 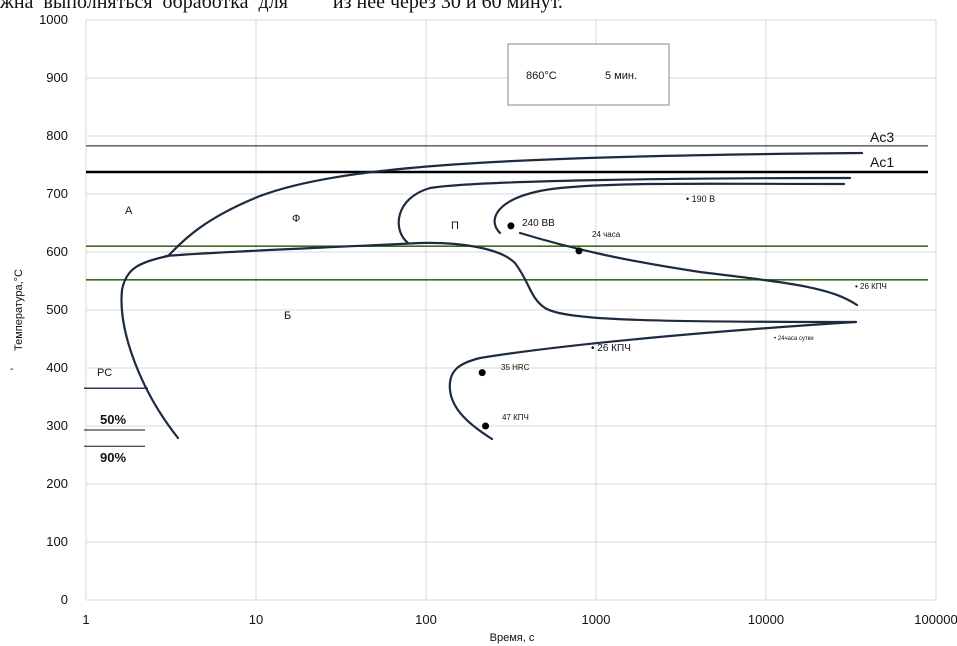 I want to click on region-label: Б, so click(x=287, y=316).